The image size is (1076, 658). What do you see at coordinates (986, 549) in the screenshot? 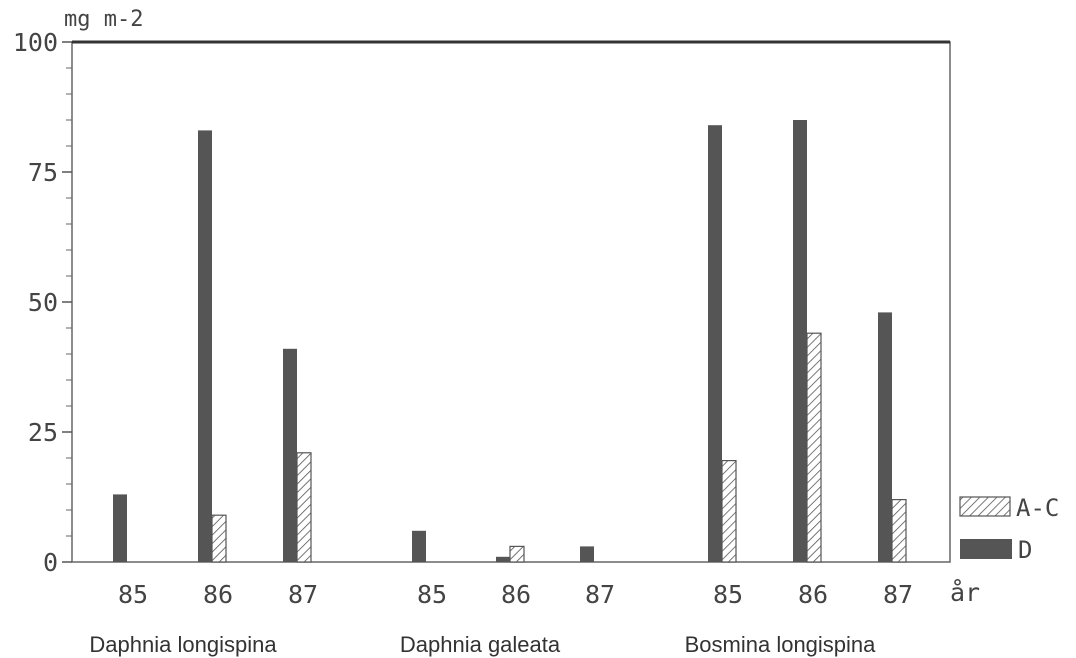
I see `legend-swatch-d` at bounding box center [986, 549].